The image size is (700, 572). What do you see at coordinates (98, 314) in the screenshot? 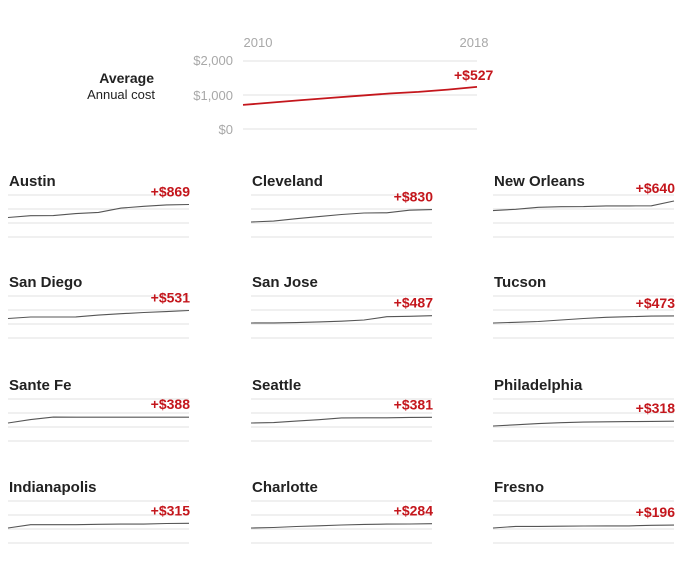
I see `series-line-san-diego` at bounding box center [98, 314].